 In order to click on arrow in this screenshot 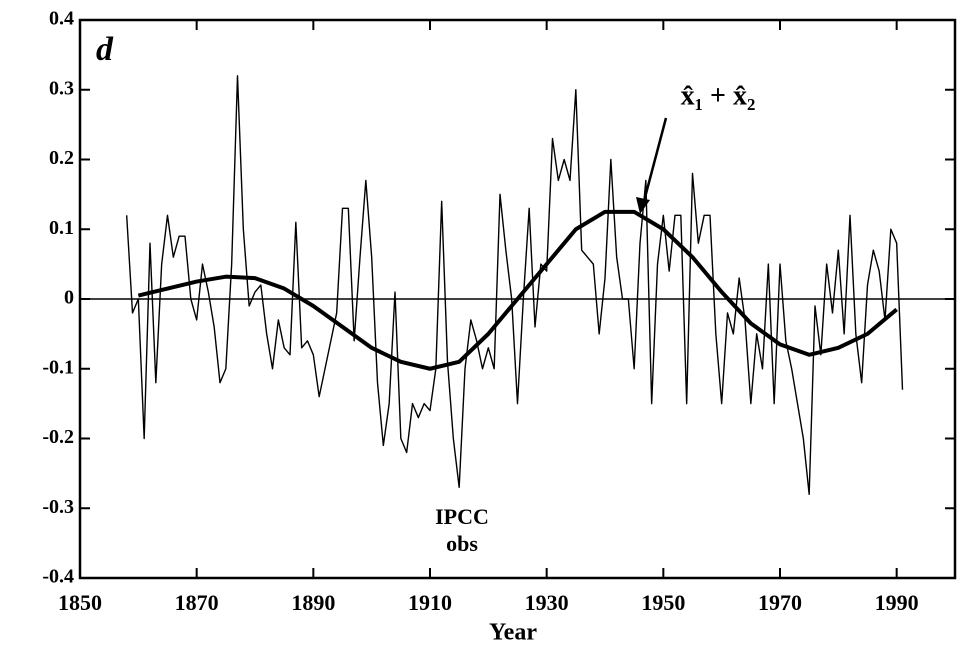, I will do `click(654, 161)`.